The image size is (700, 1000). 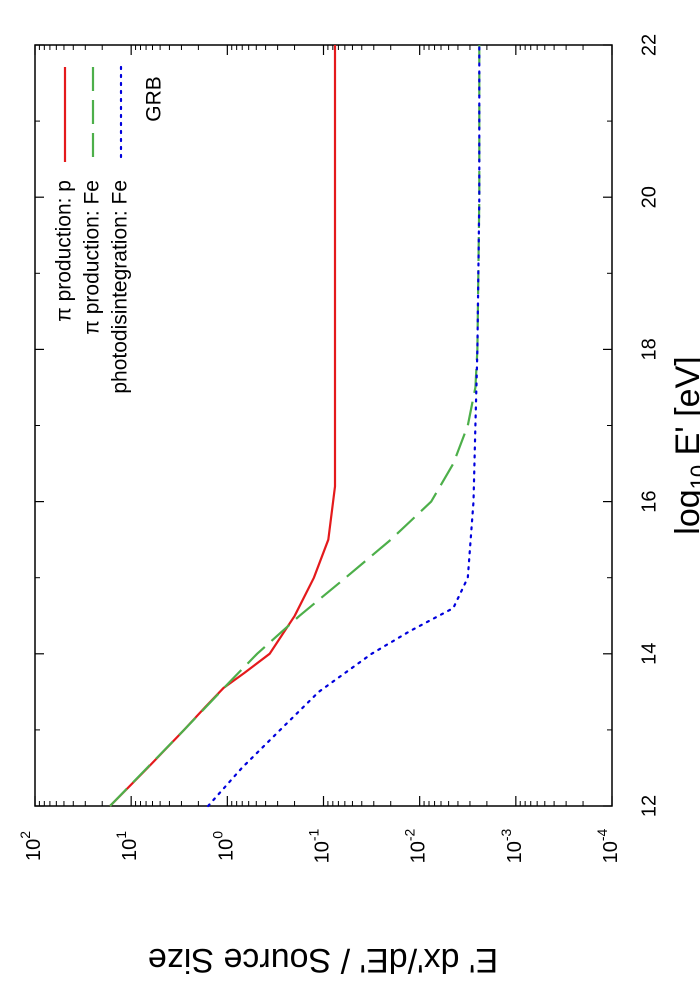 What do you see at coordinates (323, 960) in the screenshot?
I see `y-axis-label: E' dx'/dE' / Source Size` at bounding box center [323, 960].